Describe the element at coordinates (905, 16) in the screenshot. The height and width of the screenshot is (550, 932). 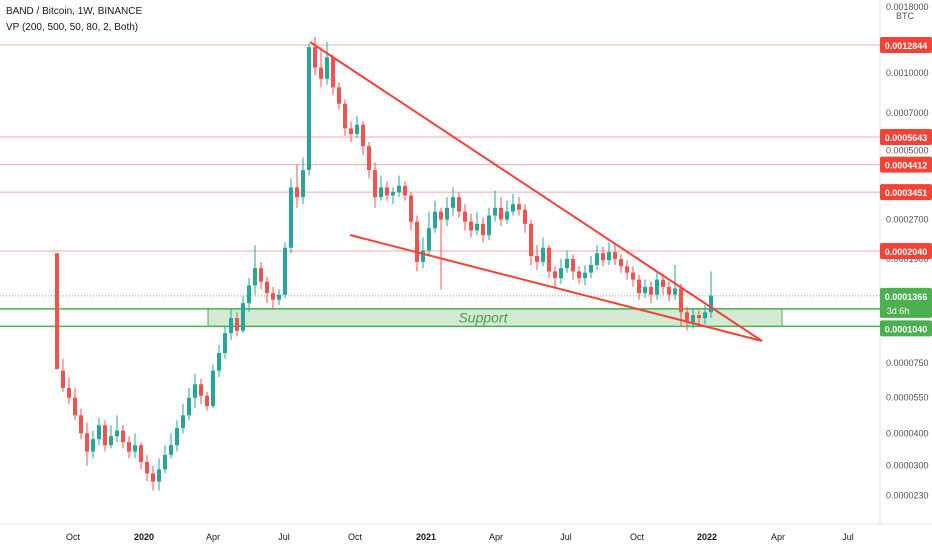
I see `currency-label: BTC` at that location.